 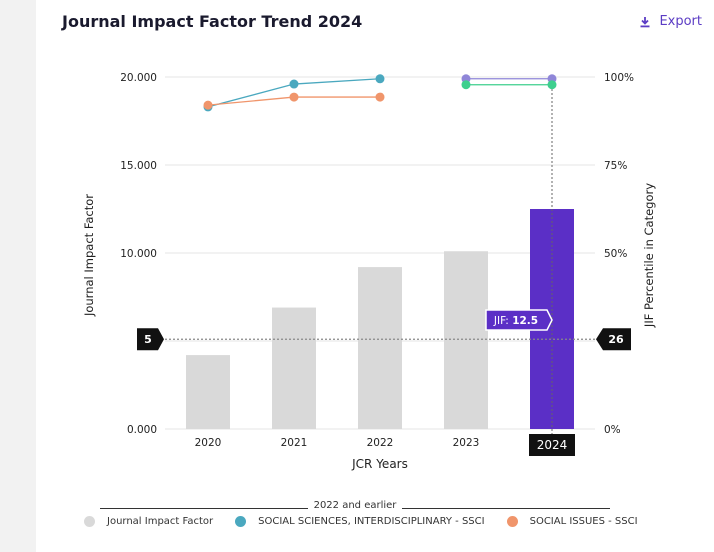 What do you see at coordinates (18, 276) in the screenshot?
I see `page-side-strip` at bounding box center [18, 276].